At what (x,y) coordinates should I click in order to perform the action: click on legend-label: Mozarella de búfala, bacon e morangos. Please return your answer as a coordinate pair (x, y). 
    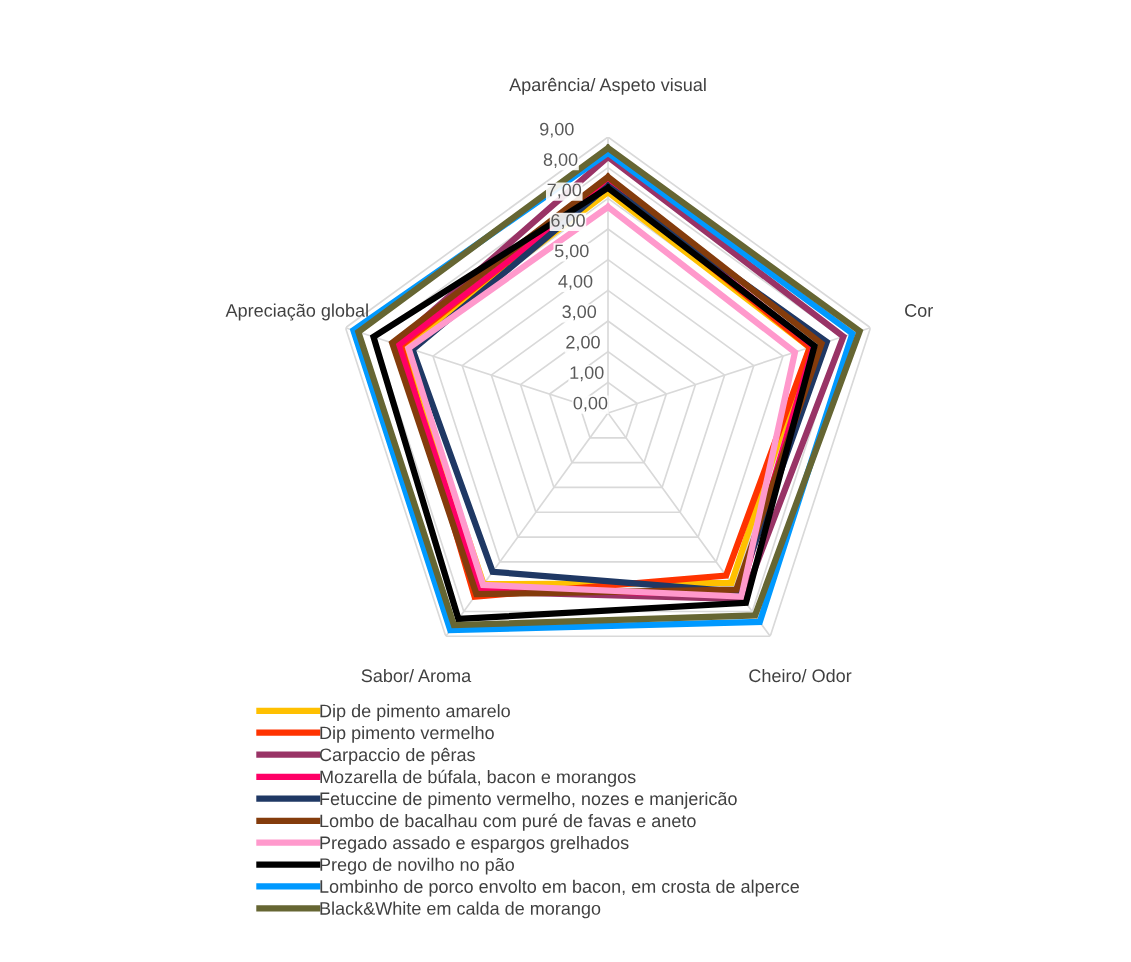
    Looking at the image, I should click on (478, 778).